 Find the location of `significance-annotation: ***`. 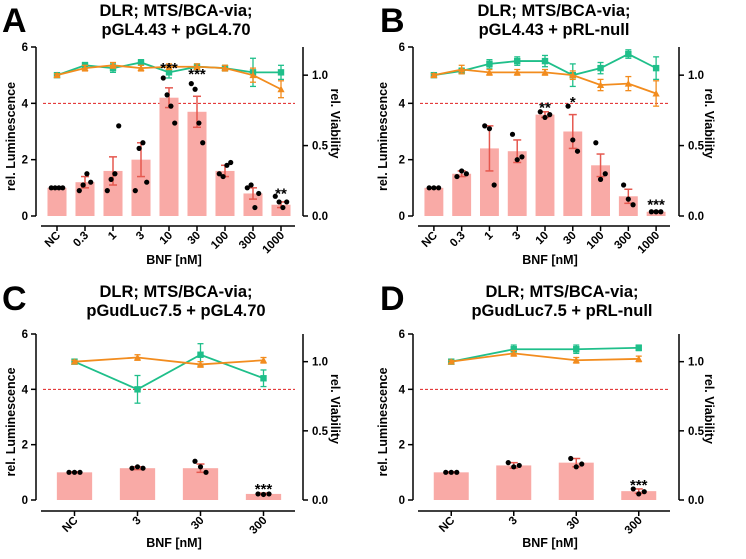

significance-annotation: *** is located at coordinates (264, 489).